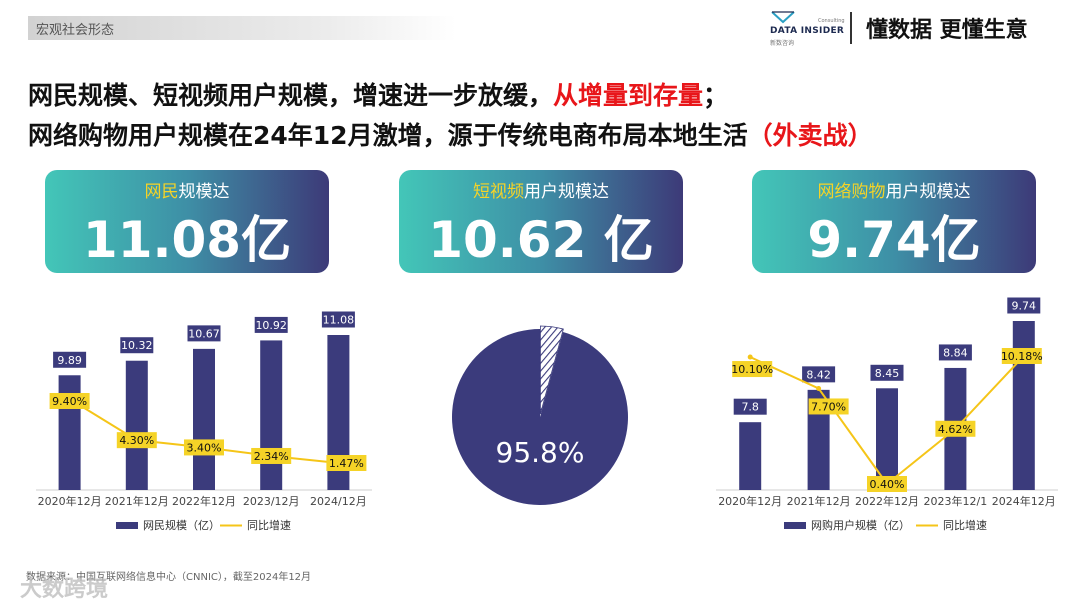 The width and height of the screenshot is (1080, 608). I want to click on card-label-highlight: 短视频, so click(498, 192).